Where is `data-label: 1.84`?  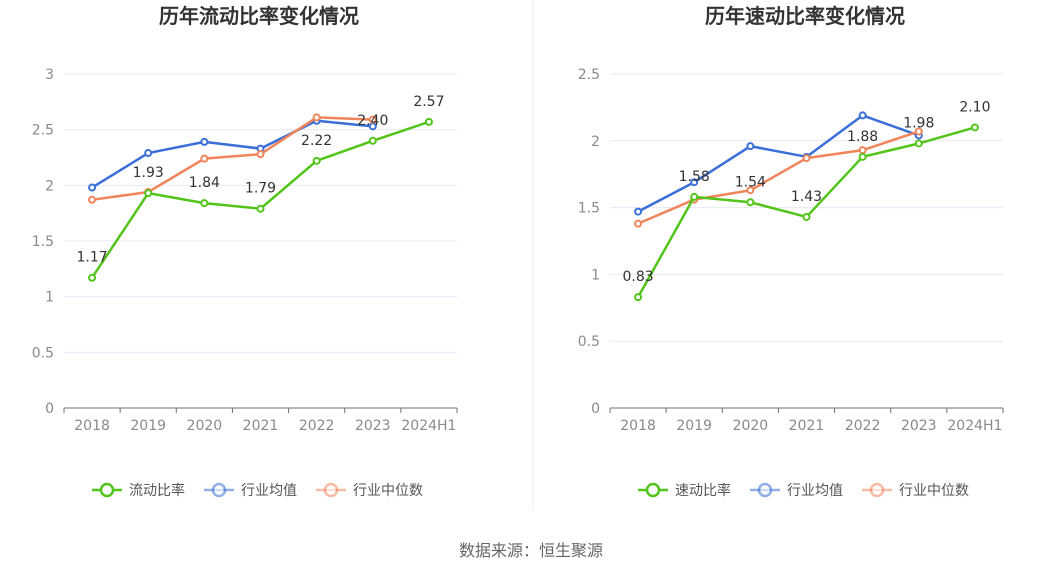 data-label: 1.84 is located at coordinates (204, 183).